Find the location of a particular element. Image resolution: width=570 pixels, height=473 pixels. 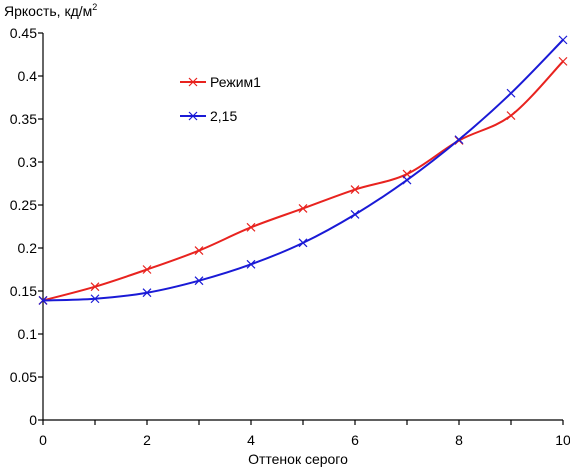

legend-entry-rezhim1-marker is located at coordinates (193, 82).